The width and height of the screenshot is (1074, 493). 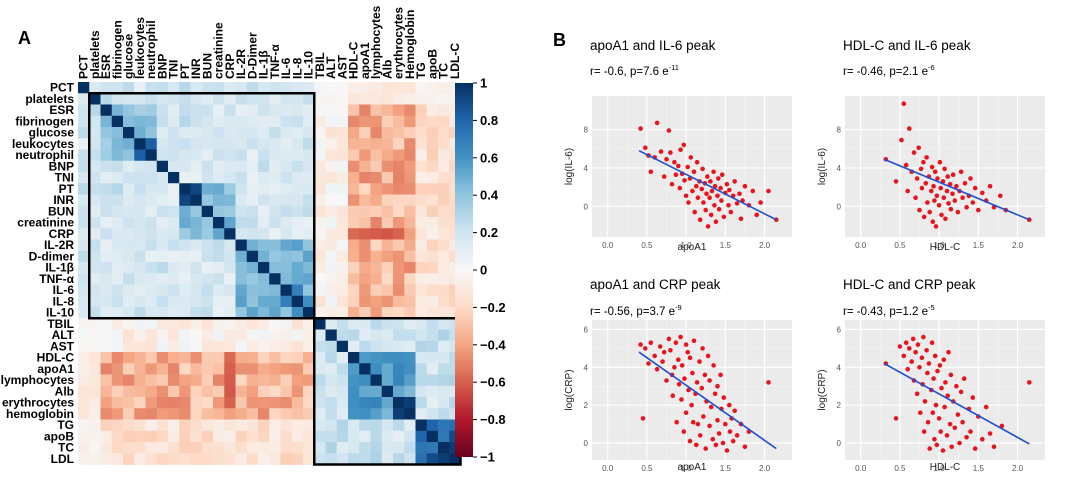 What do you see at coordinates (297, 68) in the screenshot?
I see `heatmap-top-label: IL-8` at bounding box center [297, 68].